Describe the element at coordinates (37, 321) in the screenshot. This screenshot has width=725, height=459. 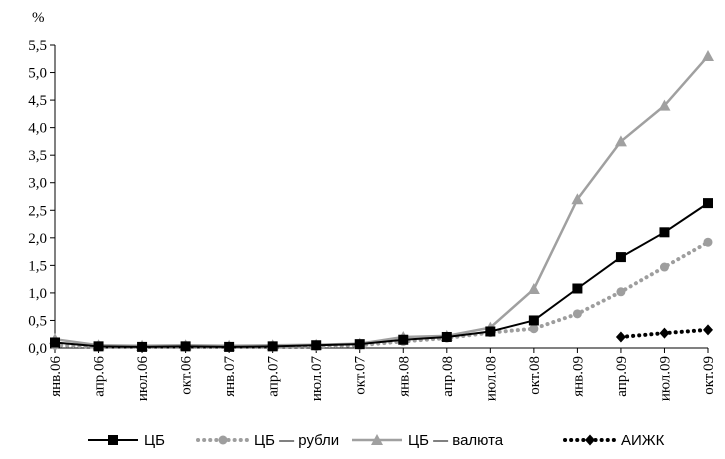
I see `y-tick-label: 0,5` at that location.